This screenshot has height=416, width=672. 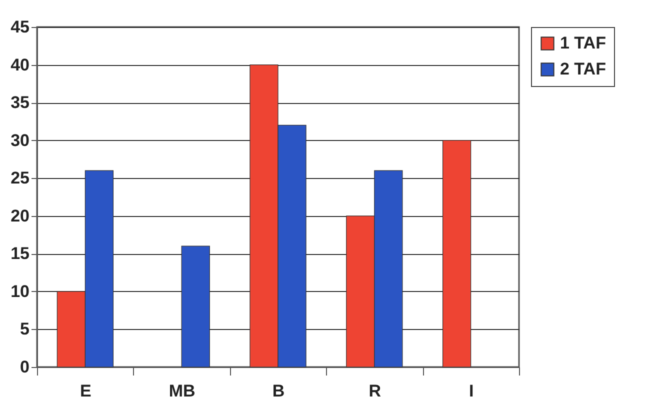 I want to click on y-tick-label: 35, so click(x=20, y=102).